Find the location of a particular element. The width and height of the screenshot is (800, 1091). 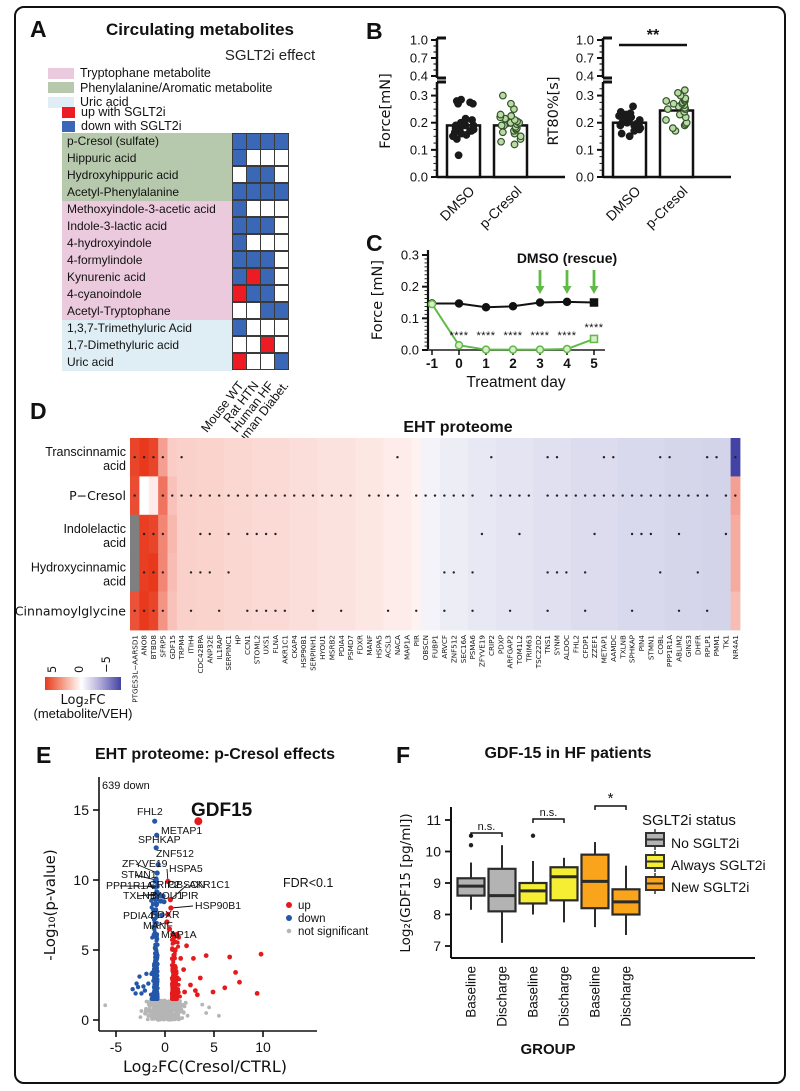

effect-swatch-icon is located at coordinates (68, 126).